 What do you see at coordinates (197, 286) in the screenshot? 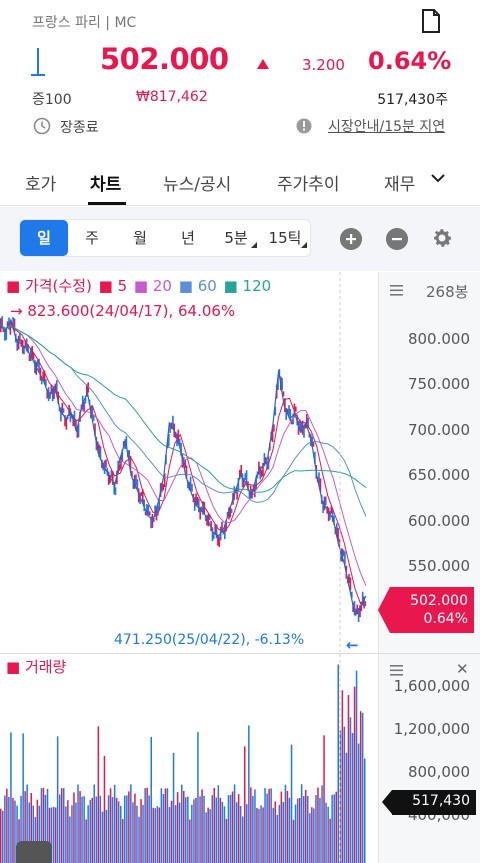
I see `legend-ma60: ■ 60` at bounding box center [197, 286].